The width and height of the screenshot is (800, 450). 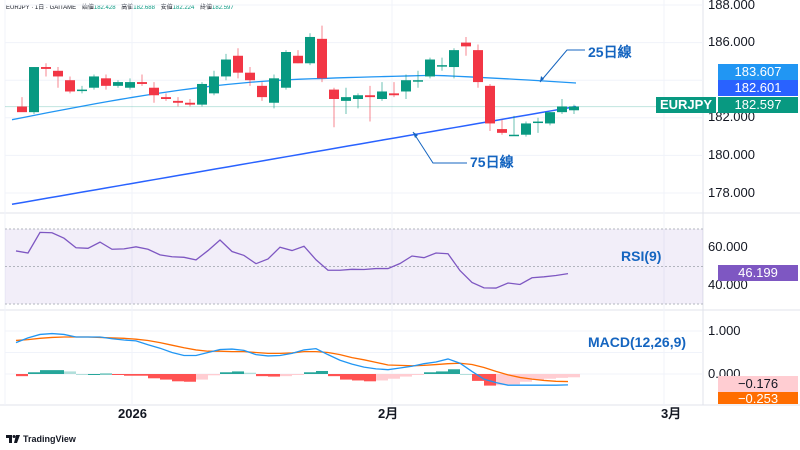 What do you see at coordinates (292, 260) in the screenshot?
I see `rsi-line` at bounding box center [292, 260].